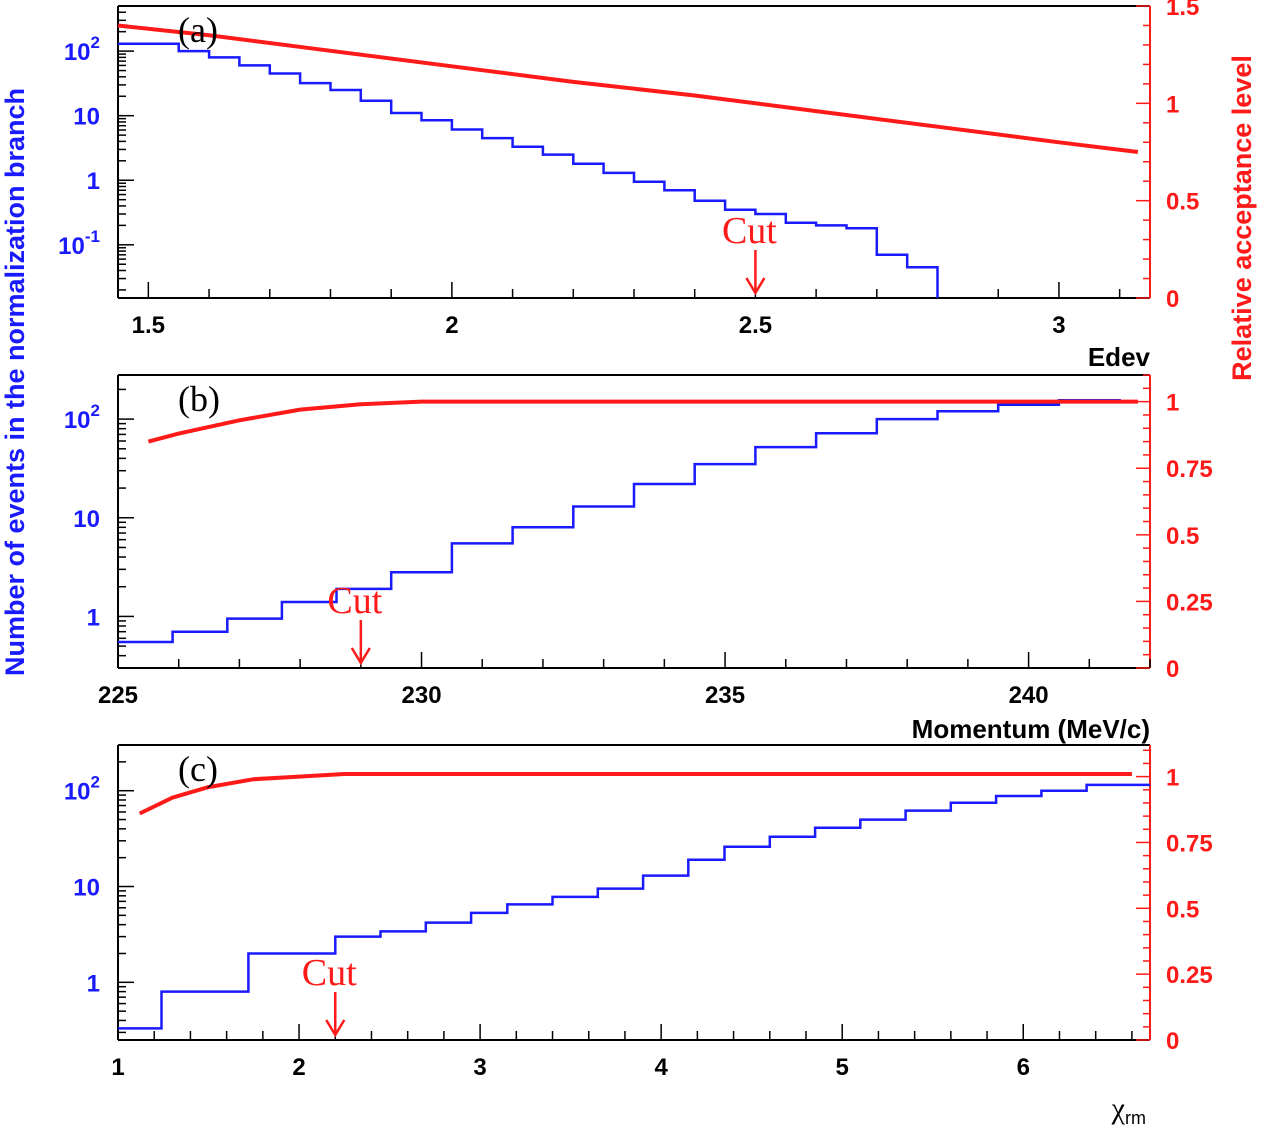  I want to click on x-tick-label: 1.5, so click(148, 325).